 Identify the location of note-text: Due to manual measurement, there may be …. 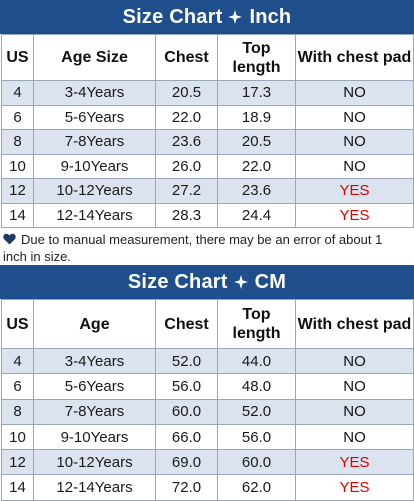
(193, 248).